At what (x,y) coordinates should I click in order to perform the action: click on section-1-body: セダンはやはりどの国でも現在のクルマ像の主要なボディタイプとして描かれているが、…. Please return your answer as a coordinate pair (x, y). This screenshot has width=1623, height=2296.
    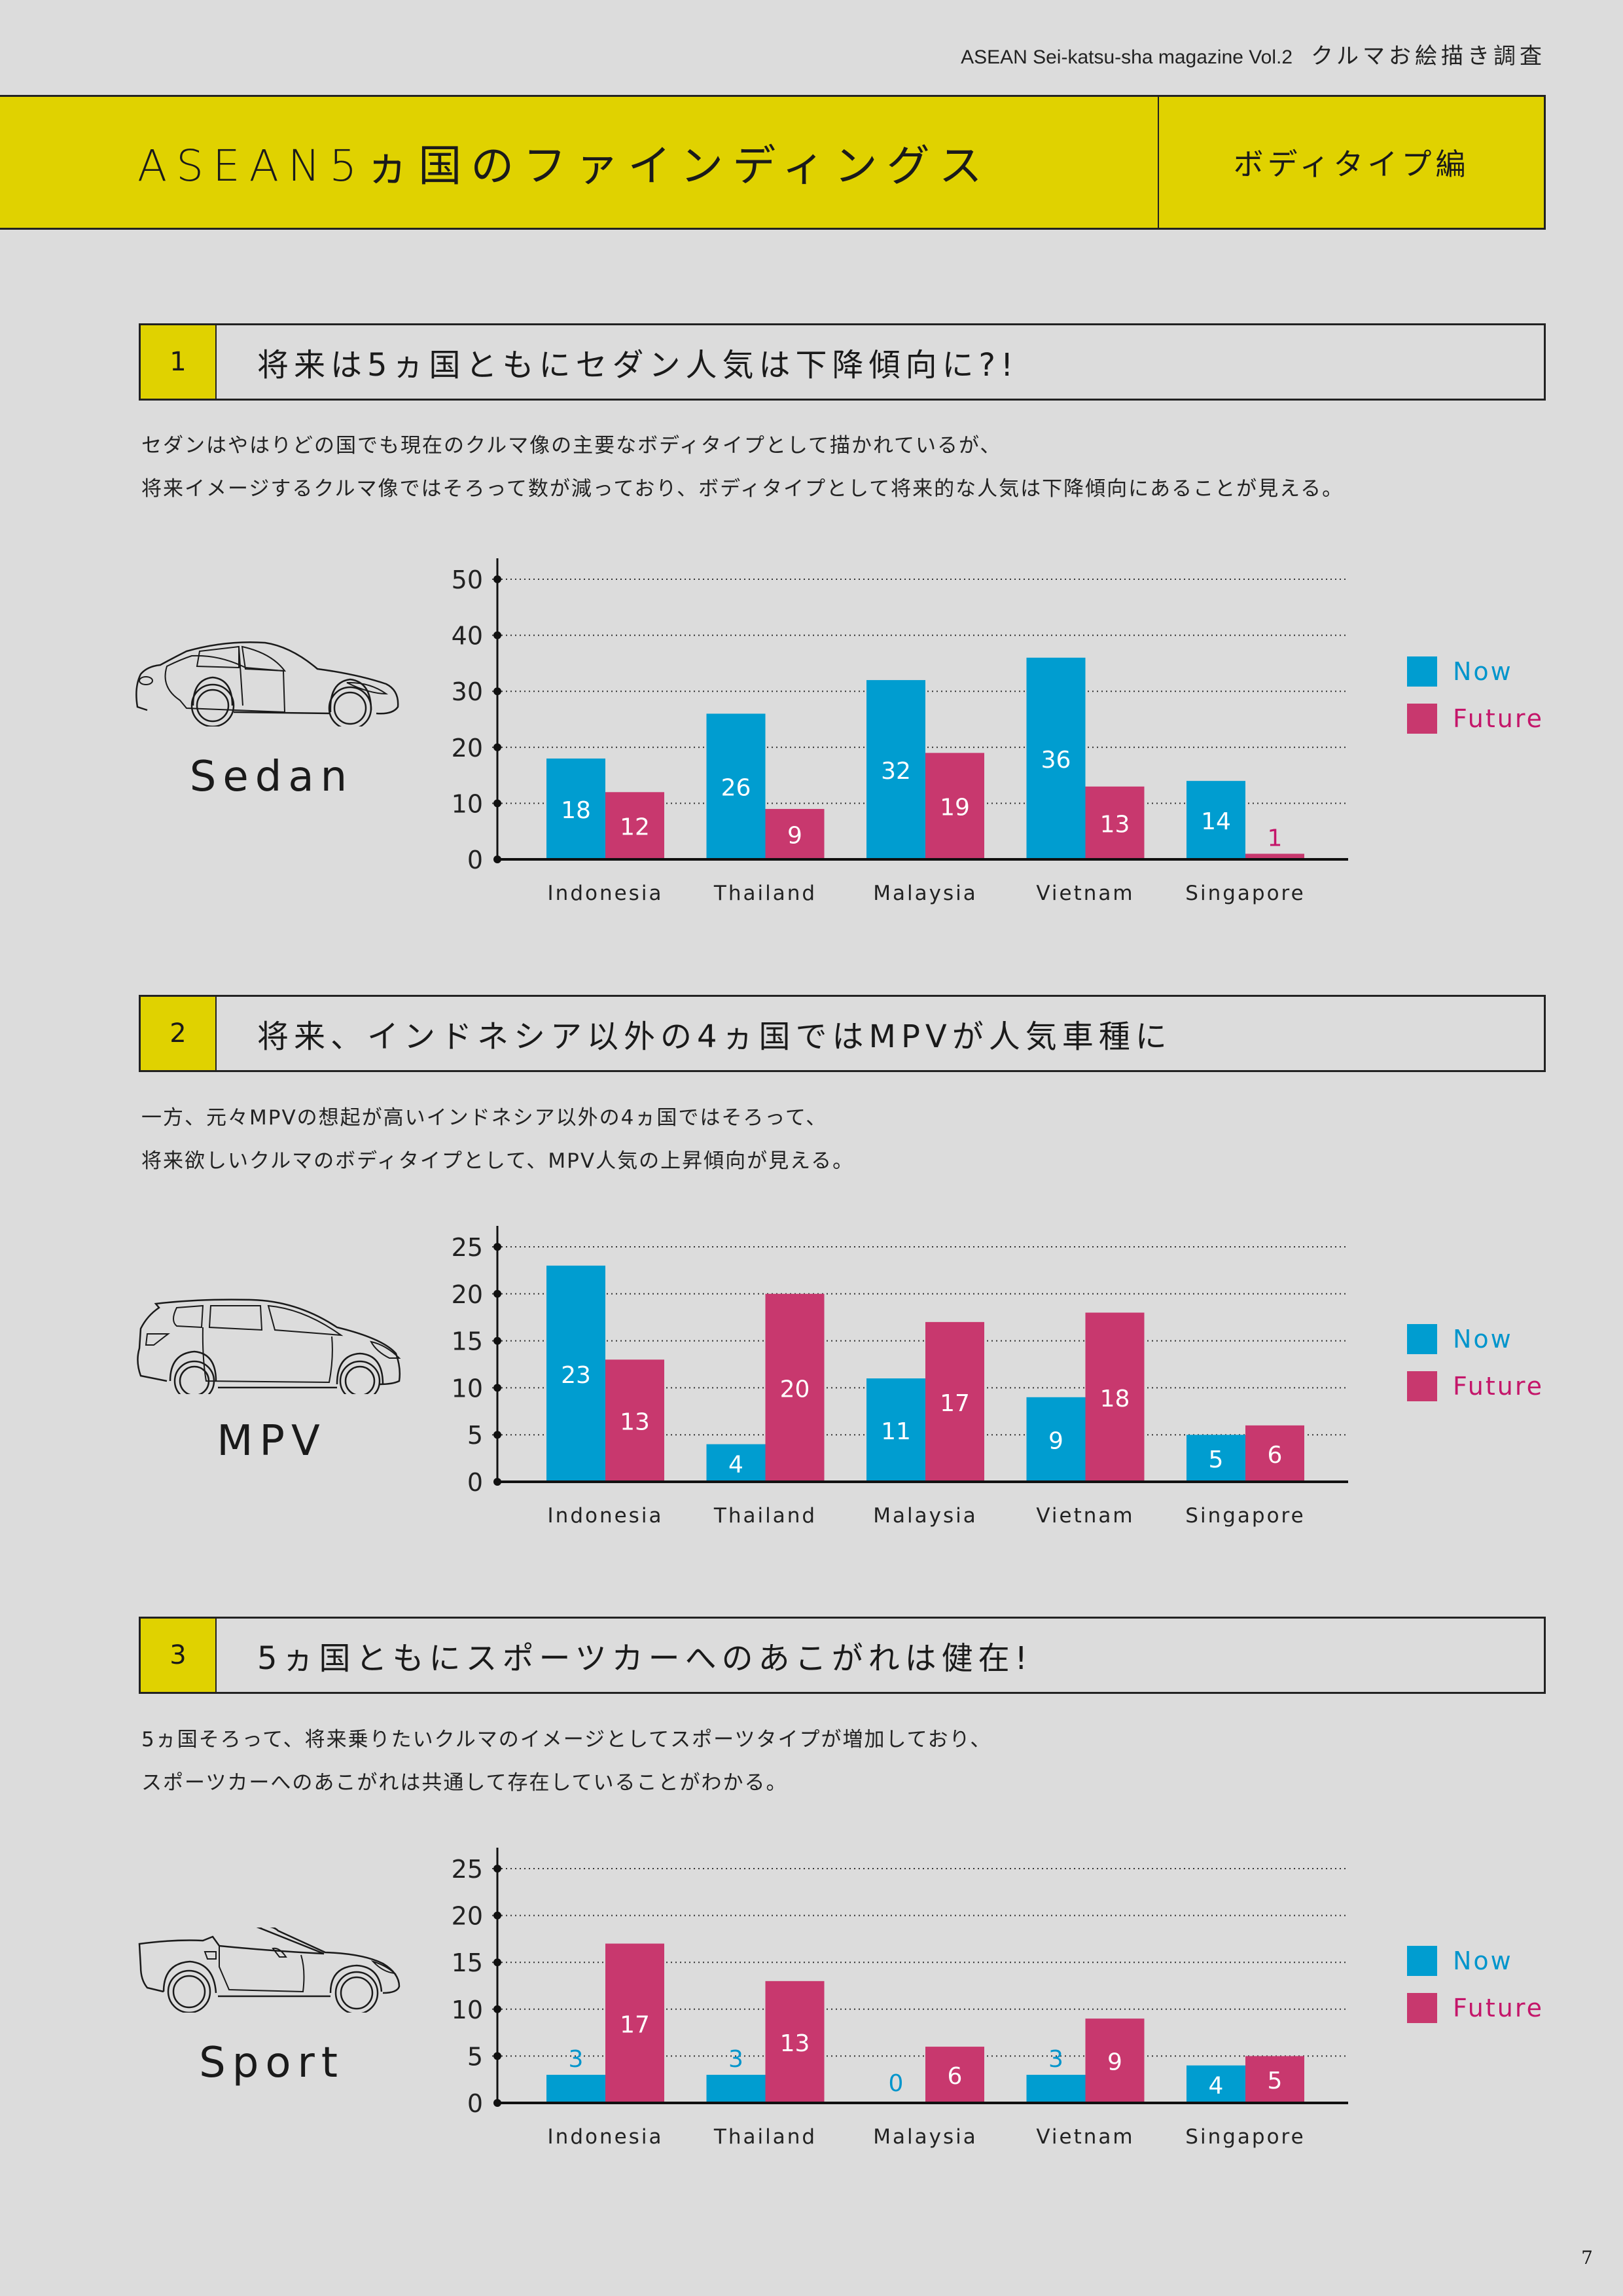
    Looking at the image, I should click on (742, 467).